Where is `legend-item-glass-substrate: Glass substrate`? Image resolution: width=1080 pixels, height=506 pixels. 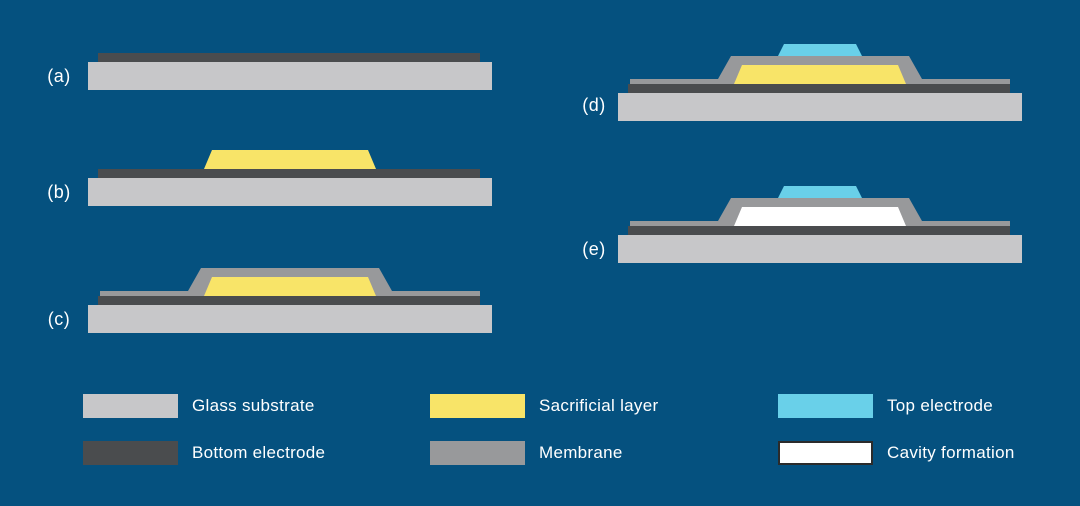 legend-item-glass-substrate: Glass substrate is located at coordinates (199, 406).